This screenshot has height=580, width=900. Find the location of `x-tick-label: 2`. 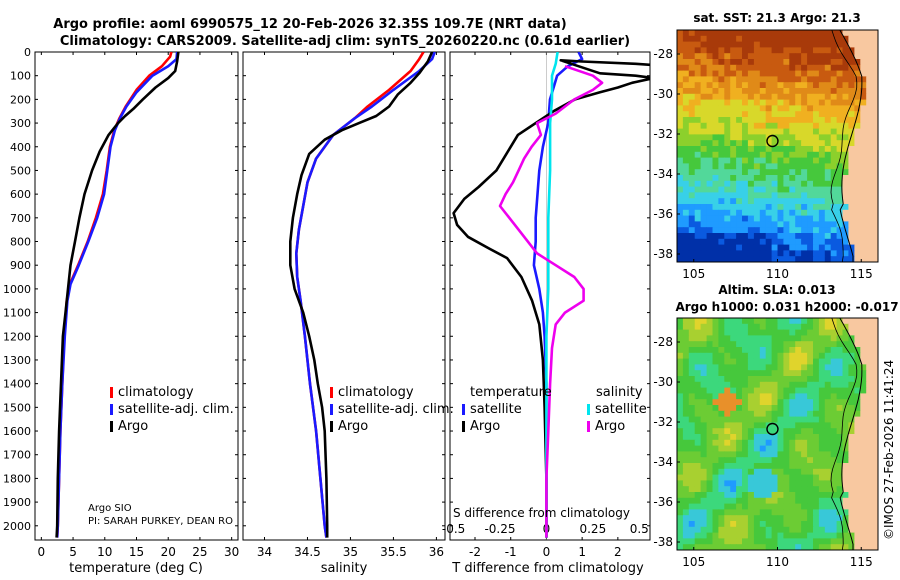

x-tick-label: 2 is located at coordinates (618, 552).